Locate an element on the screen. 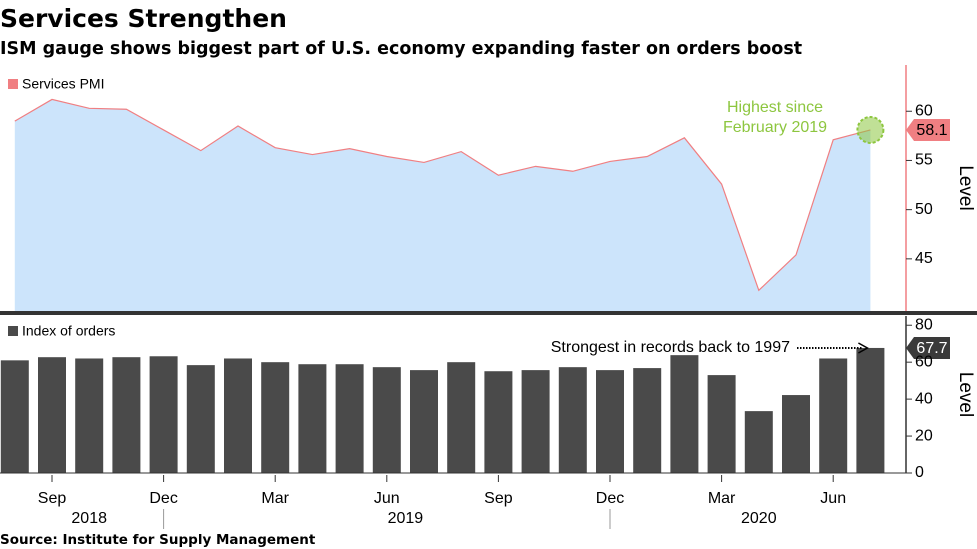 The image size is (977, 549). y-tick-label: 80 is located at coordinates (924, 324).